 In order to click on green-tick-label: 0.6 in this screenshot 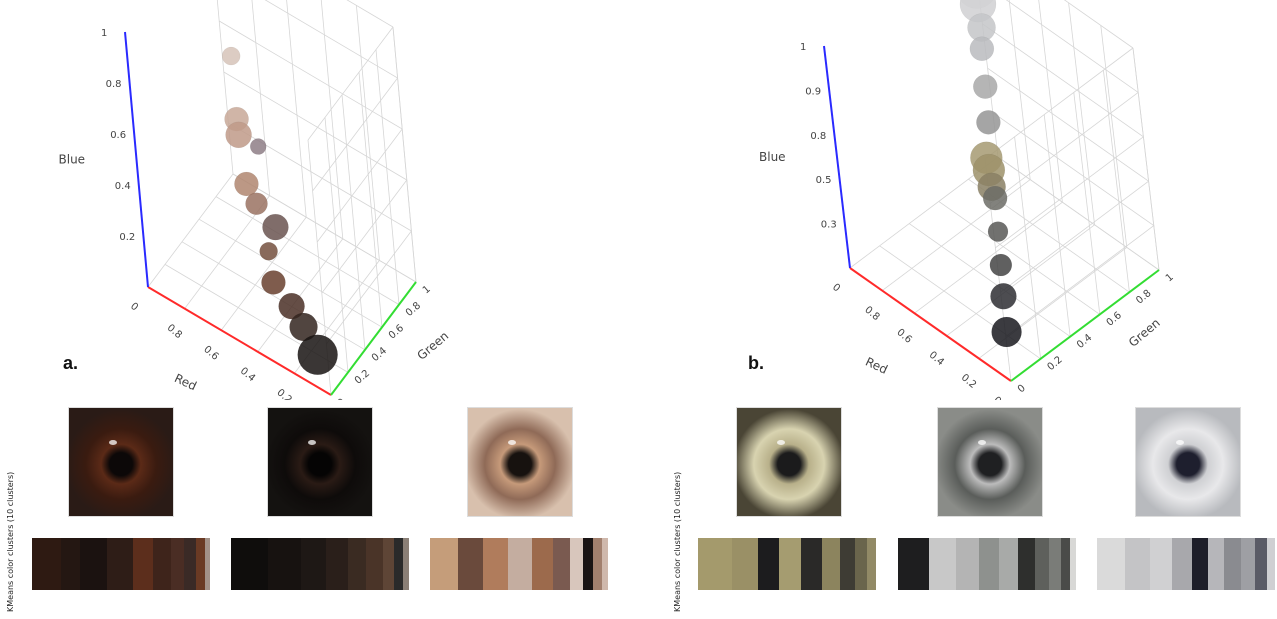, I will do `click(396, 332)`.